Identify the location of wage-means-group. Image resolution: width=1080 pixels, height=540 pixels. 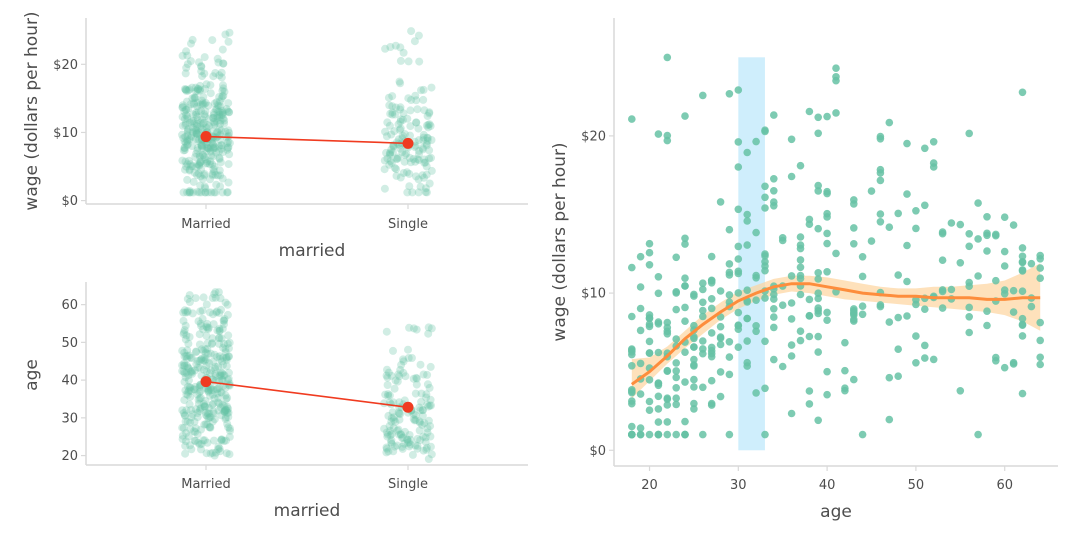
(307, 140).